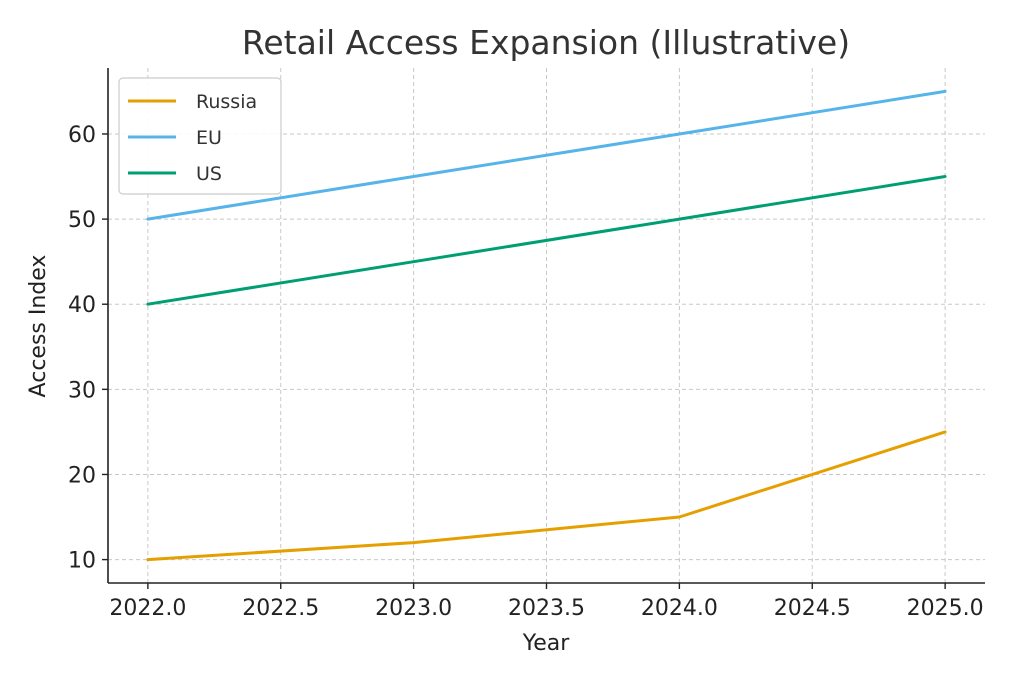 This screenshot has height=683, width=1024. Describe the element at coordinates (413, 608) in the screenshot. I see `x-tick-label: 2023.0` at that location.